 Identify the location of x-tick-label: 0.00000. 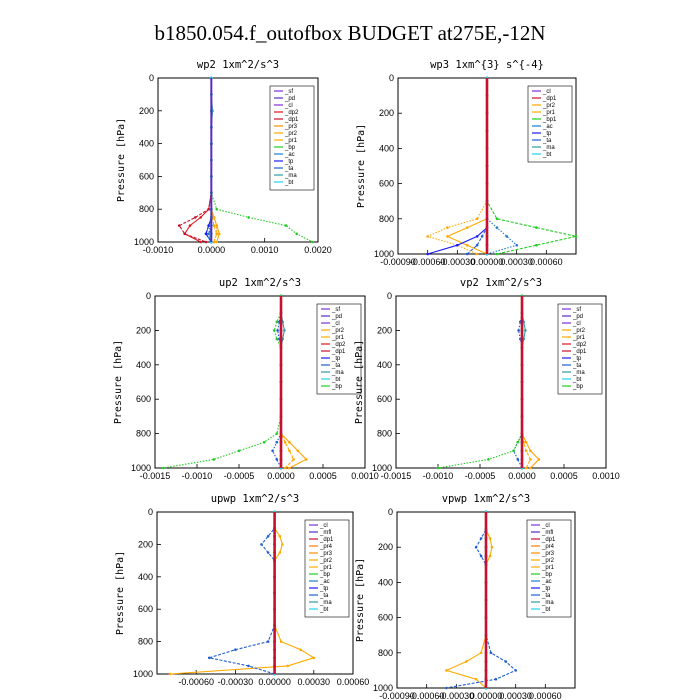
(274, 682).